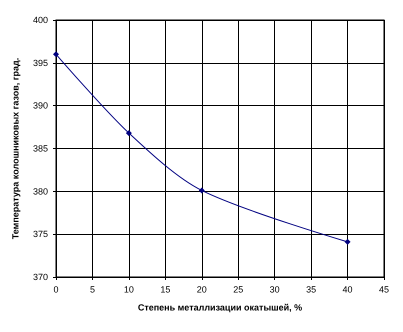  Describe the element at coordinates (40, 63) in the screenshot. I see `y-tick-label: 395` at that location.